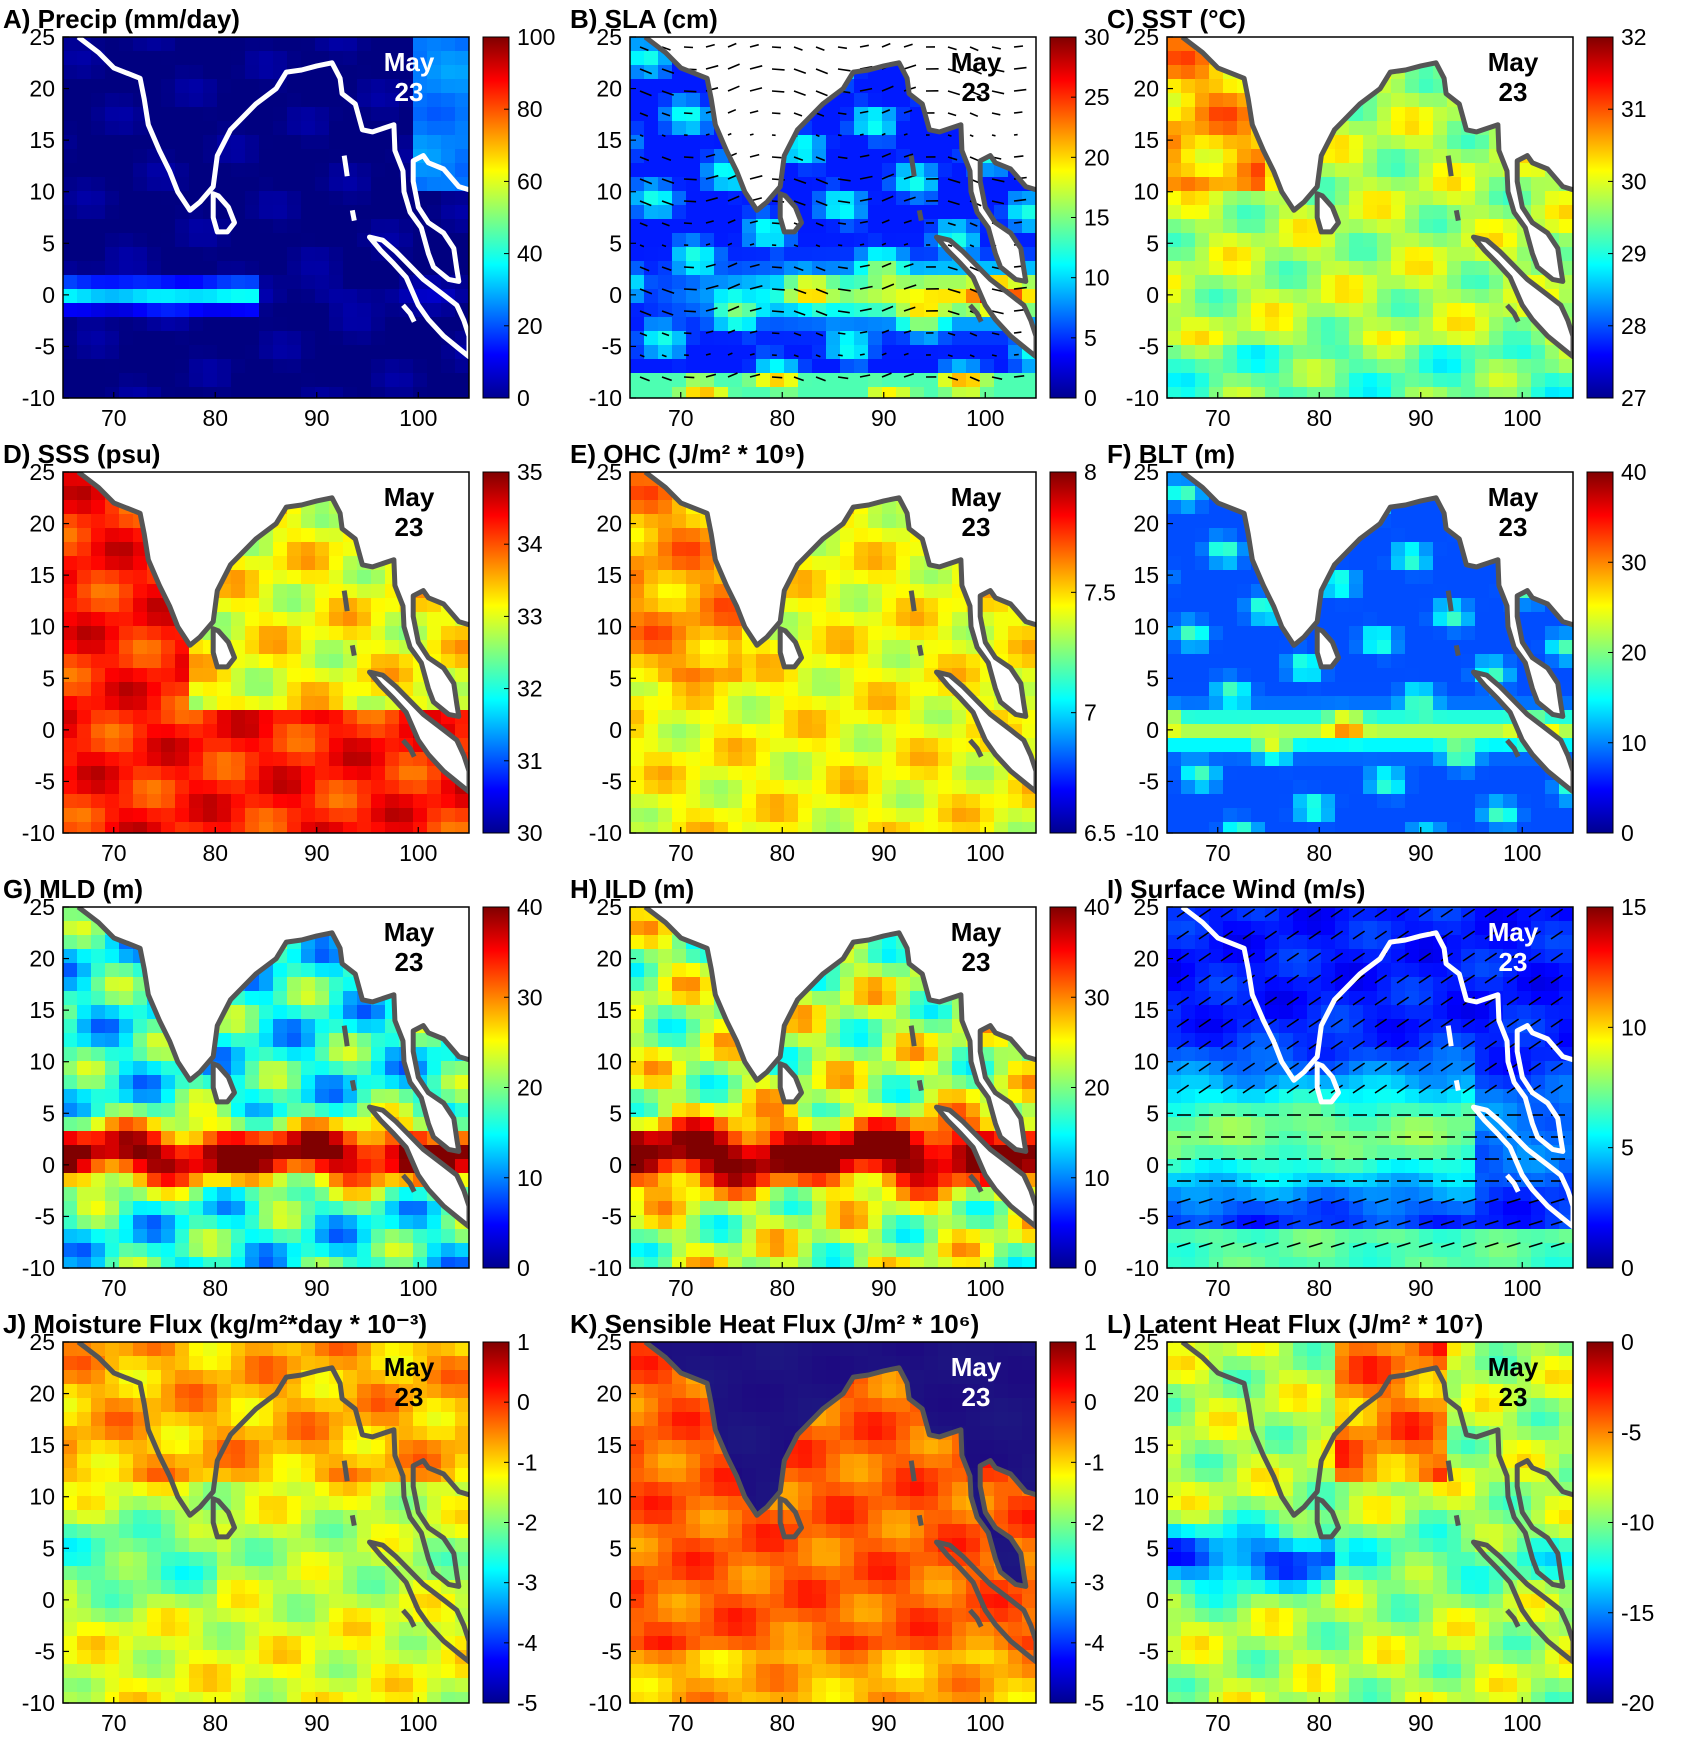 The image size is (1704, 1744). What do you see at coordinates (496, 652) in the screenshot?
I see `colorbar-D` at bounding box center [496, 652].